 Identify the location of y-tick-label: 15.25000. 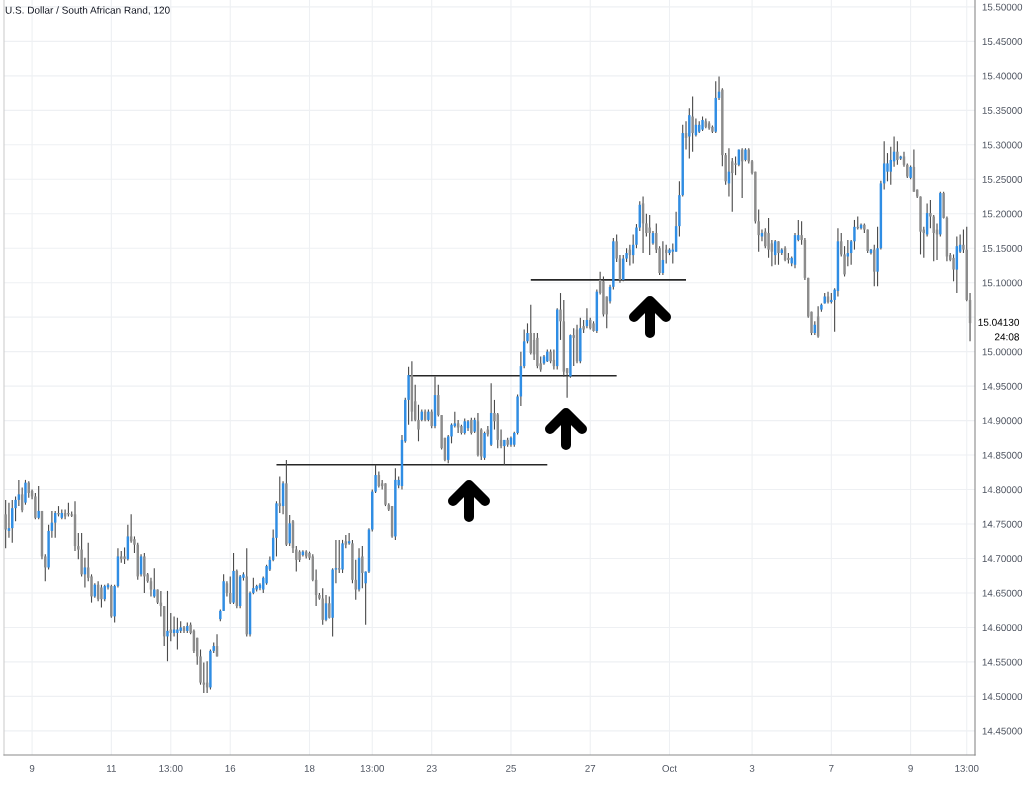
(1002, 179).